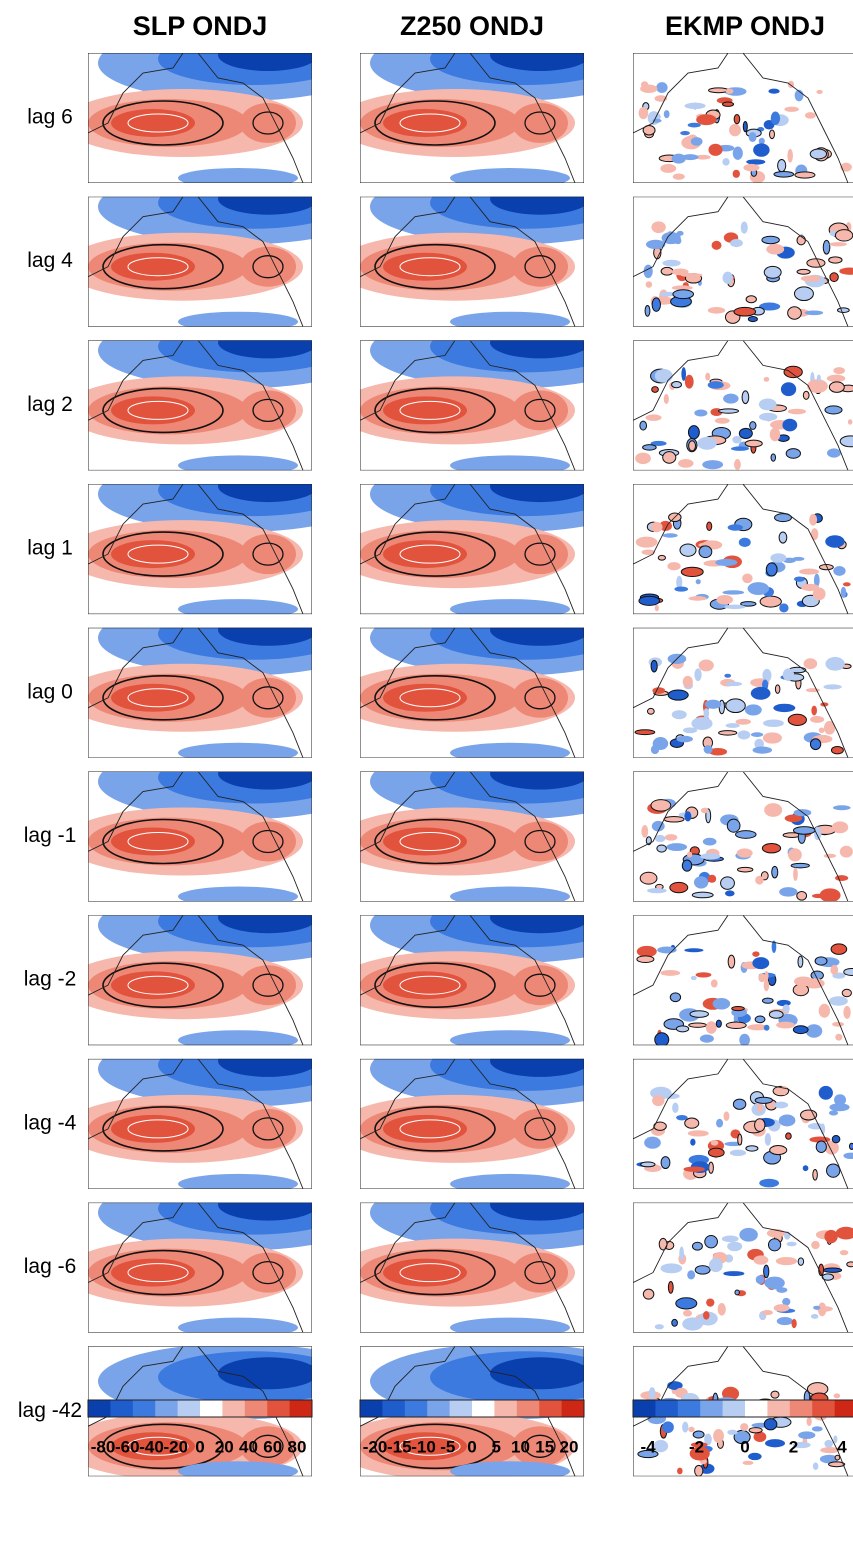 The width and height of the screenshot is (853, 1542). Describe the element at coordinates (544, 1446) in the screenshot. I see `colorbar-tick-label: 15` at that location.